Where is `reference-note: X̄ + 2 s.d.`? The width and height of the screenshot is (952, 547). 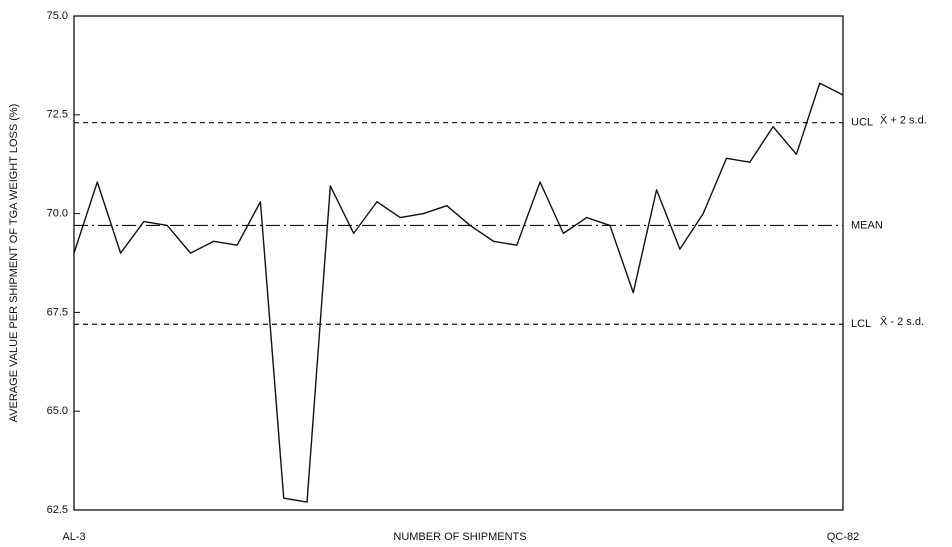
reference-note: X̄ + 2 s.d. is located at coordinates (903, 120).